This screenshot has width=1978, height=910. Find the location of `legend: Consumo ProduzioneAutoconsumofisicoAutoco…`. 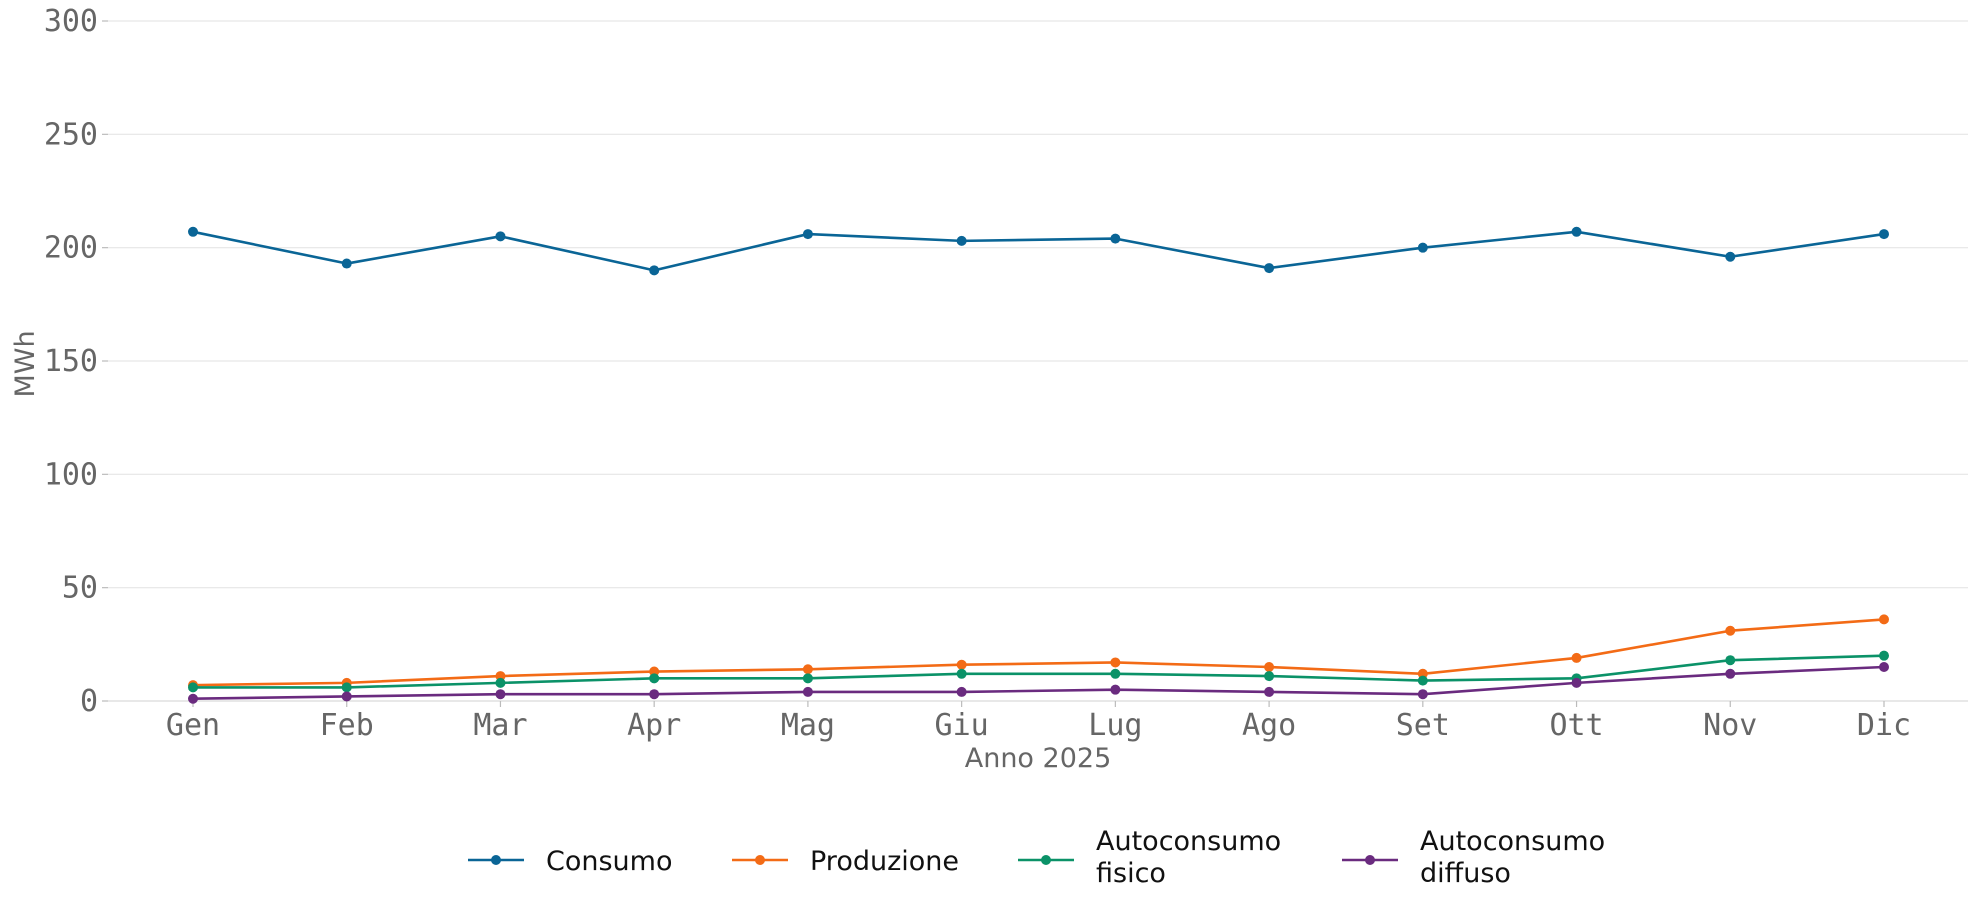

legend: Consumo ProduzioneAutoconsumofisicoAutoco… is located at coordinates (1036, 857).